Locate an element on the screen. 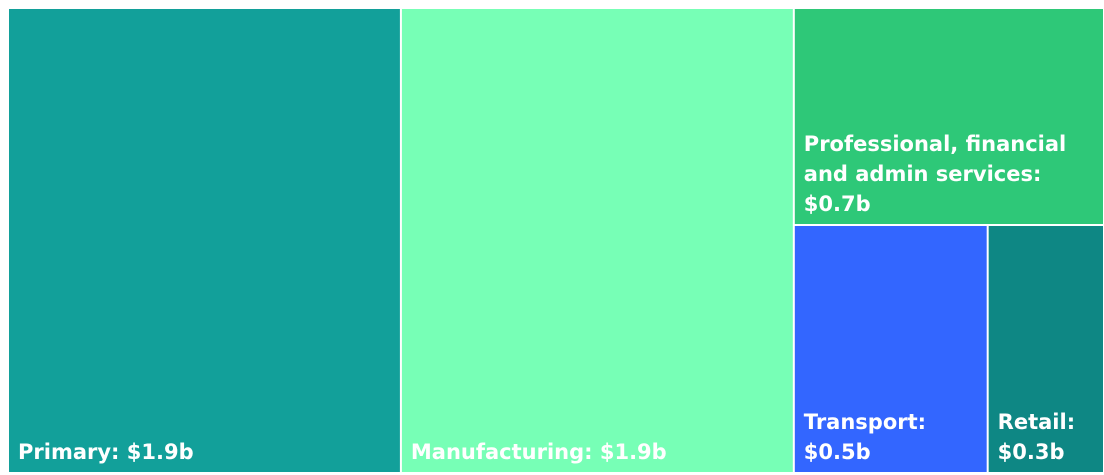 The width and height of the screenshot is (1104, 475). label-line: $0.7b is located at coordinates (837, 204).